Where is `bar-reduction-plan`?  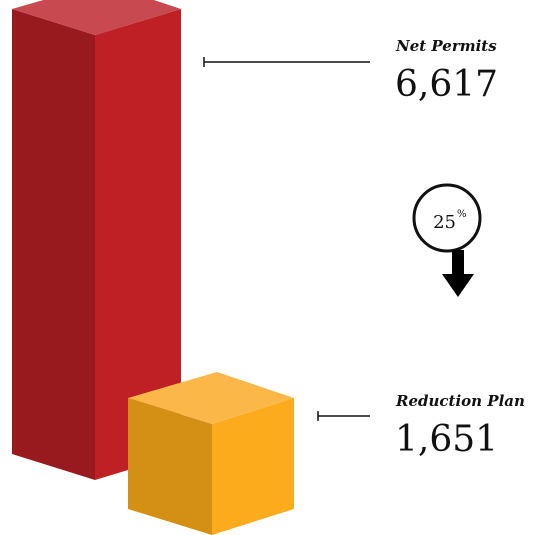 bar-reduction-plan is located at coordinates (211, 453).